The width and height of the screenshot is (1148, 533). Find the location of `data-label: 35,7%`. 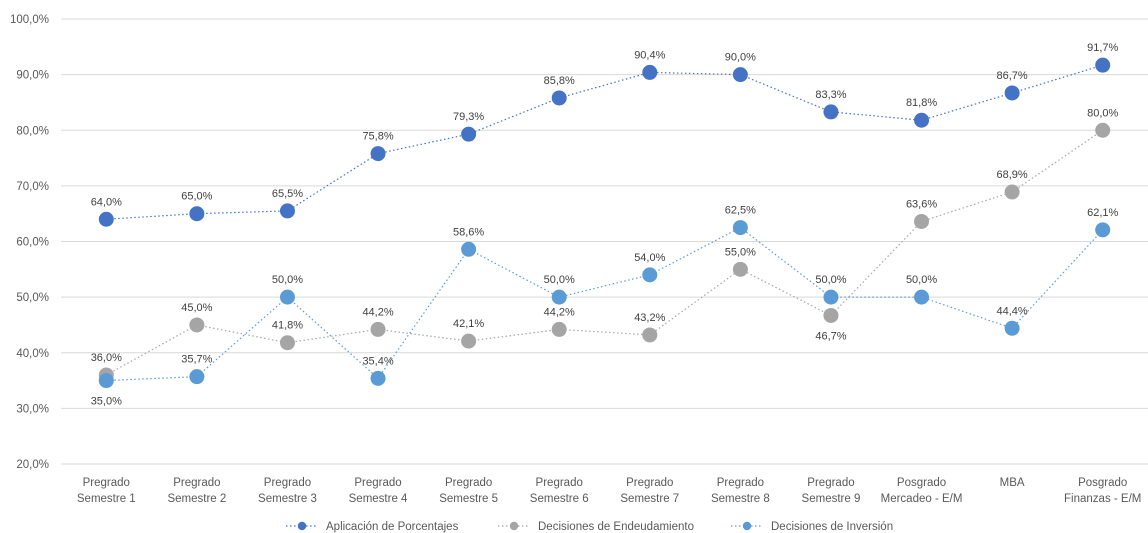

data-label: 35,7% is located at coordinates (196, 360).